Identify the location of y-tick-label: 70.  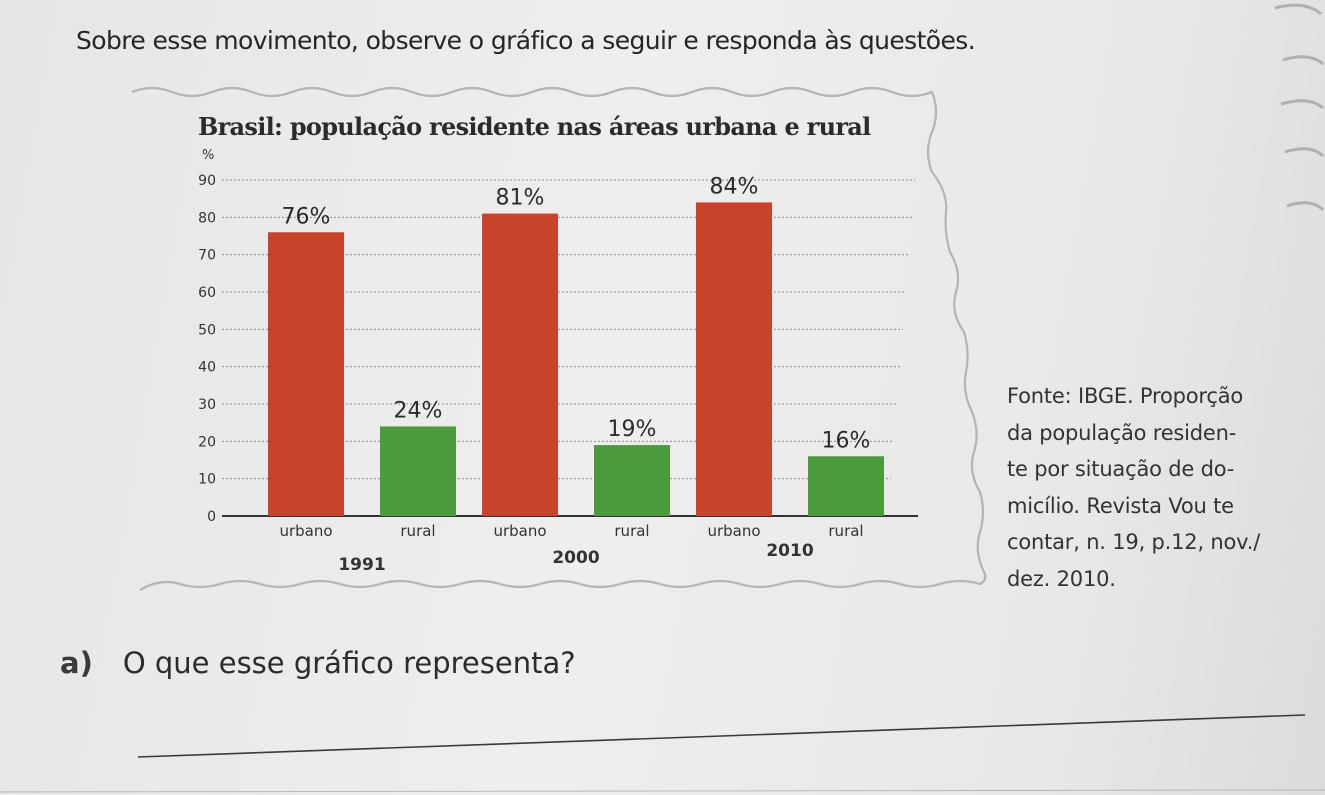
(207, 256).